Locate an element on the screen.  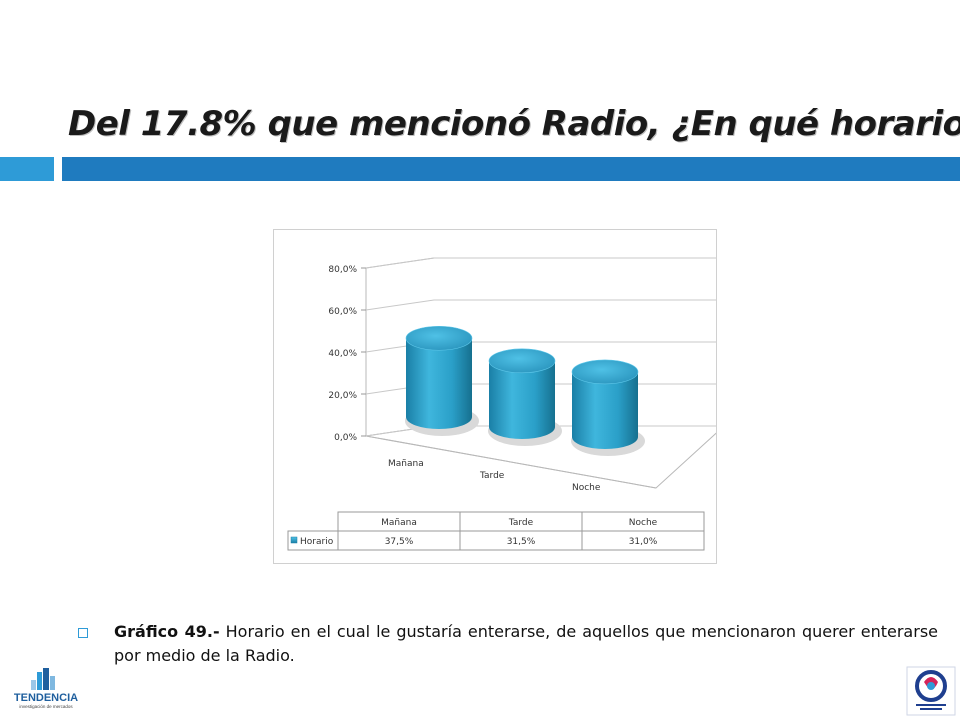
cylinder-bar-noche is located at coordinates (608, 407).